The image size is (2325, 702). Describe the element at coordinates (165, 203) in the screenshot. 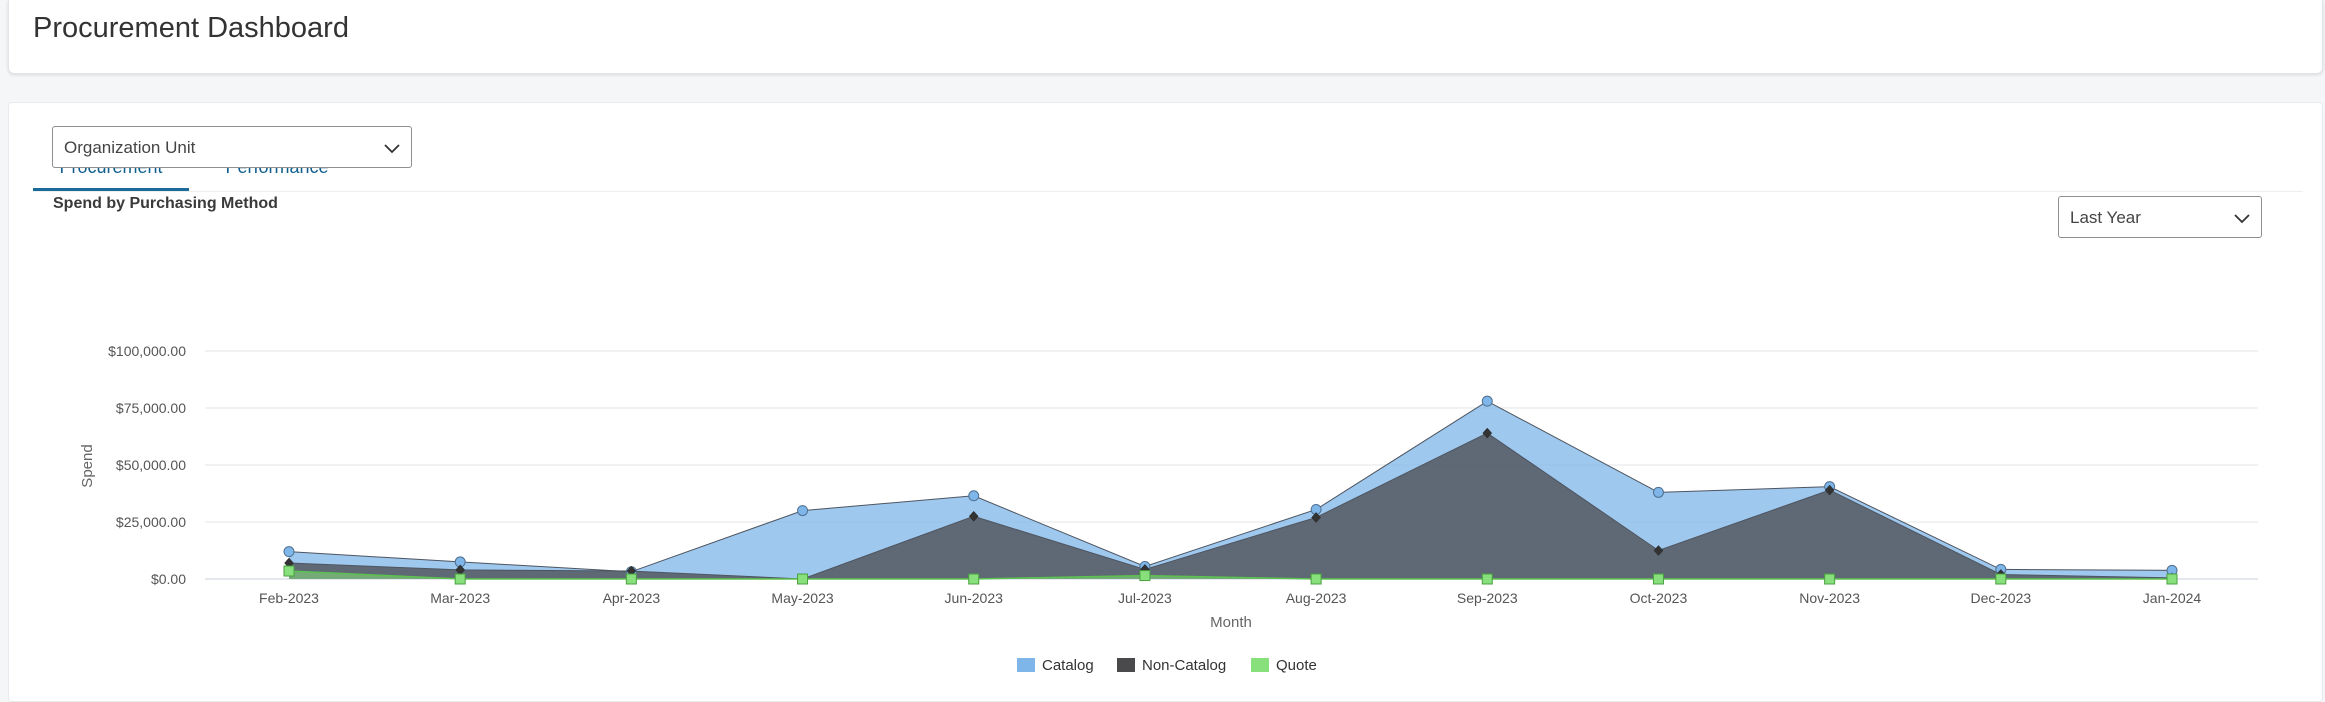

I see `chart-title: Spend by Purchasing Method` at that location.